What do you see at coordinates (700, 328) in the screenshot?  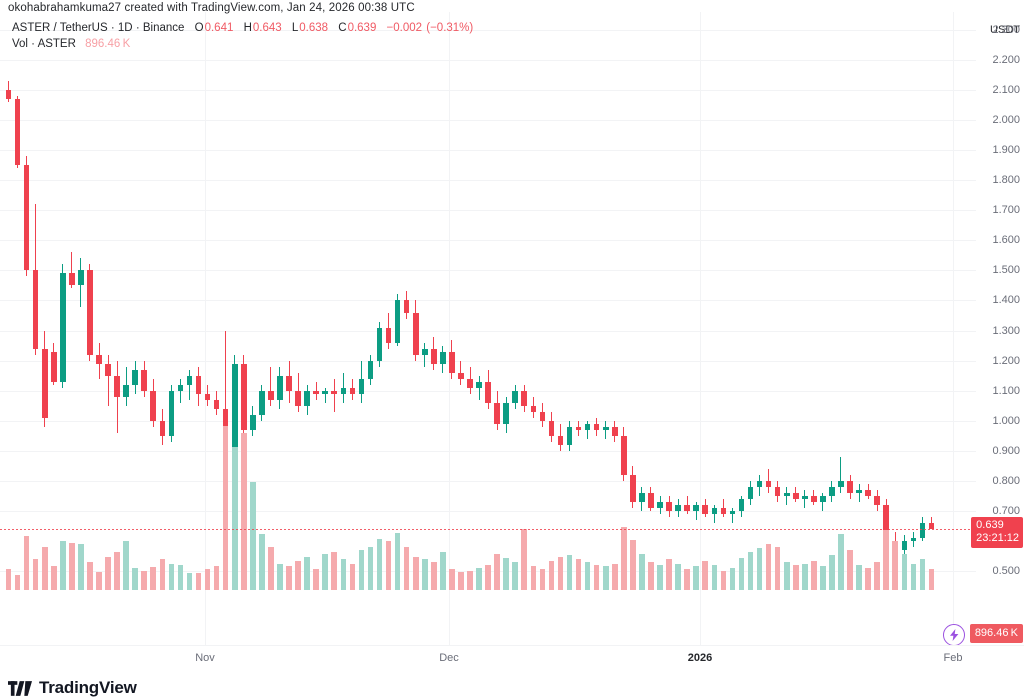 I see `month-gridline-2026` at bounding box center [700, 328].